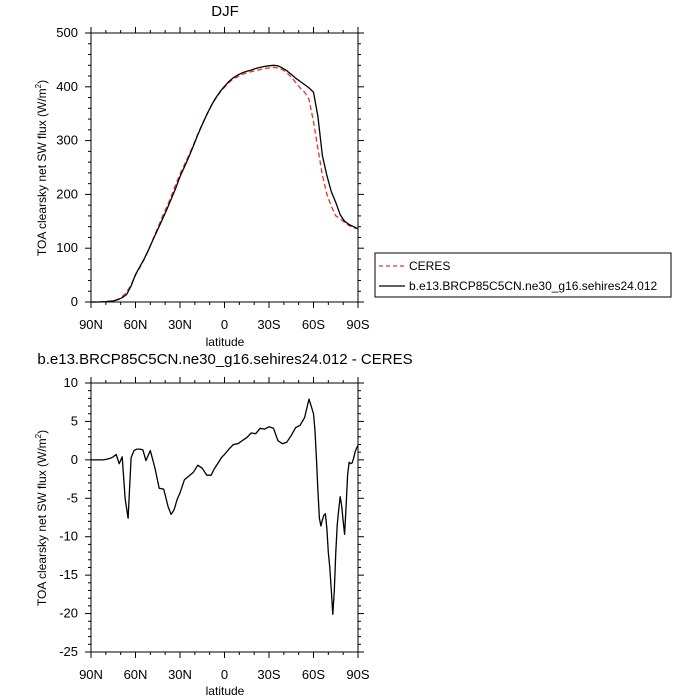  Describe the element at coordinates (533, 286) in the screenshot. I see `legend-label-model: b.e13.BRCP85C5CN.ne30_g16.sehires24.012` at that location.